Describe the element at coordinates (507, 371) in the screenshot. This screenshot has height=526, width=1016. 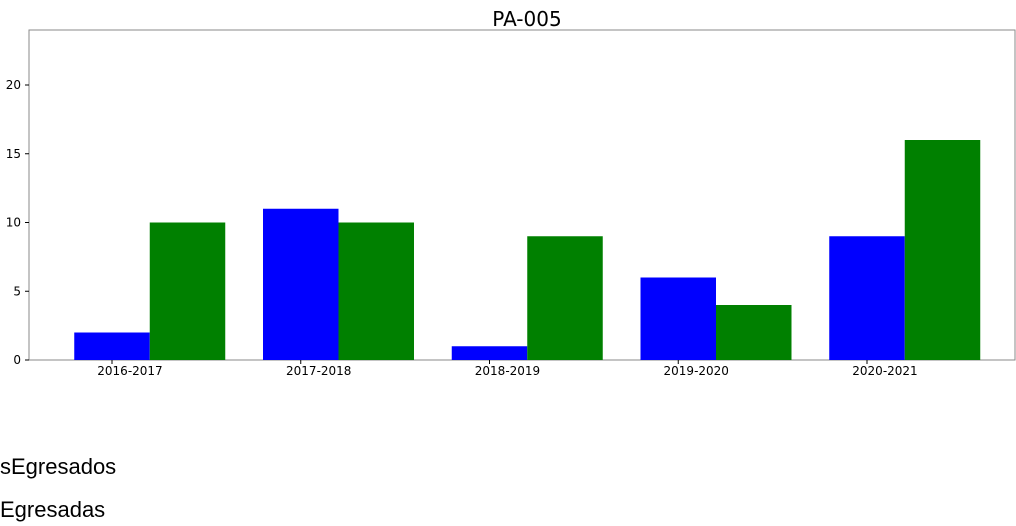
I see `x-tick-label: 2018-2019` at that location.